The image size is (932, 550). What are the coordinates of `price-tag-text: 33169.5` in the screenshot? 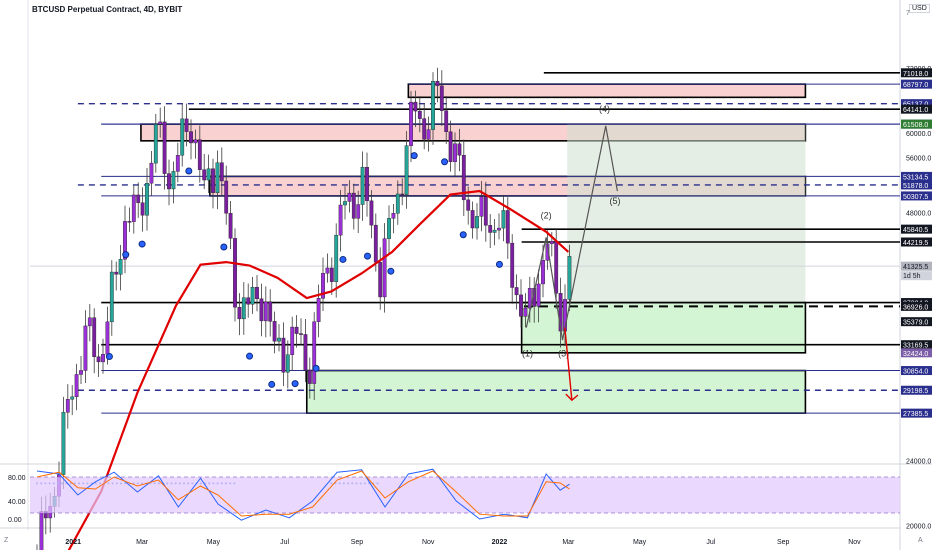 It's located at (915, 346).